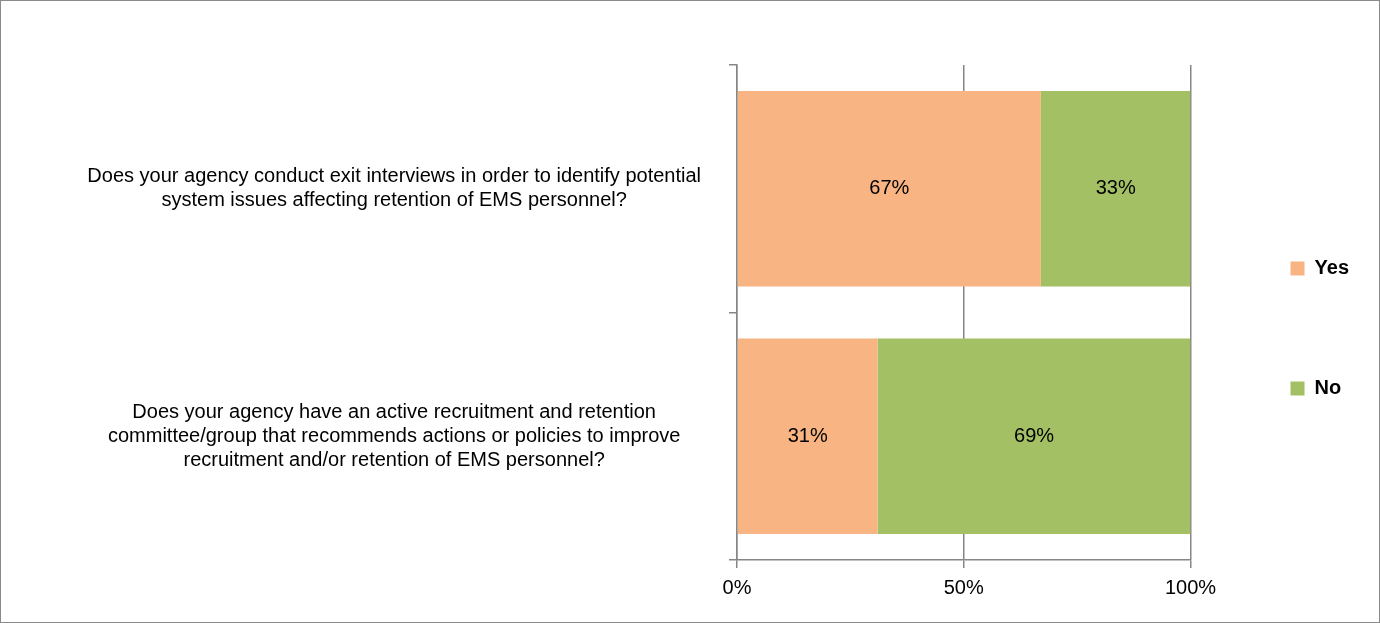  I want to click on x-tick-label: 0%, so click(737, 586).